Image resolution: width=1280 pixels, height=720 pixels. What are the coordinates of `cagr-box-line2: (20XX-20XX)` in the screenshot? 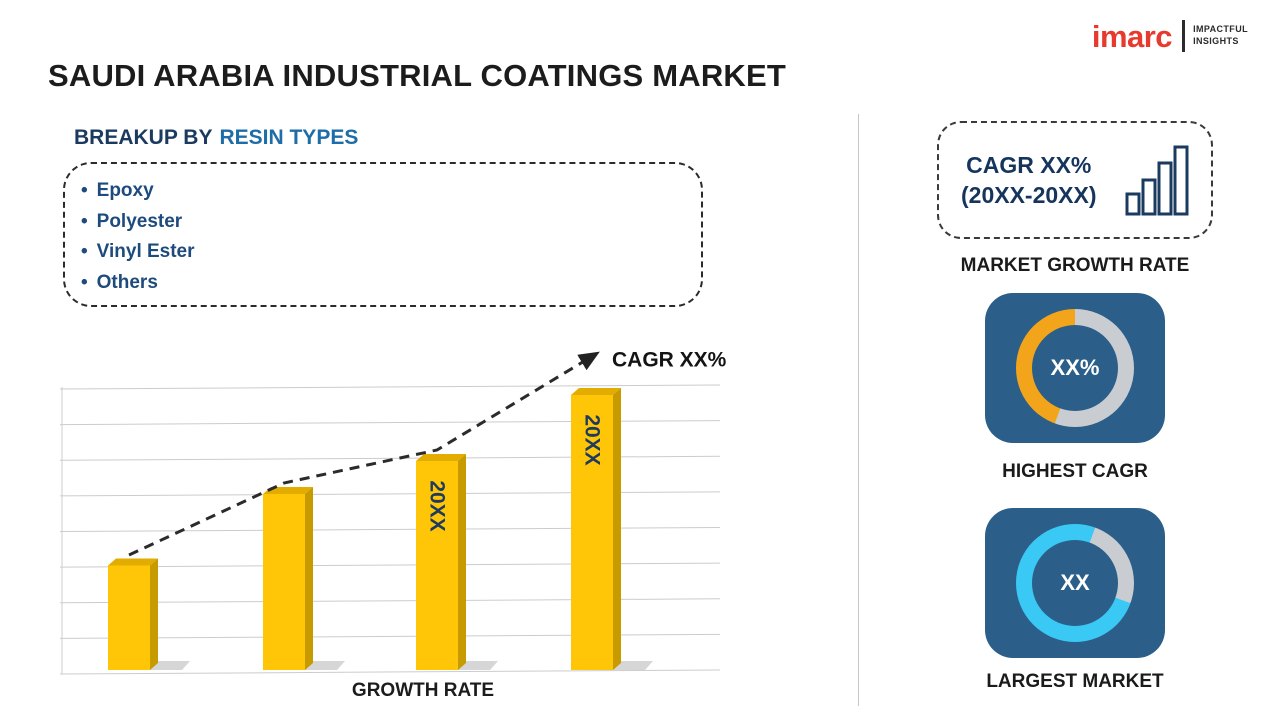 It's located at (1029, 195).